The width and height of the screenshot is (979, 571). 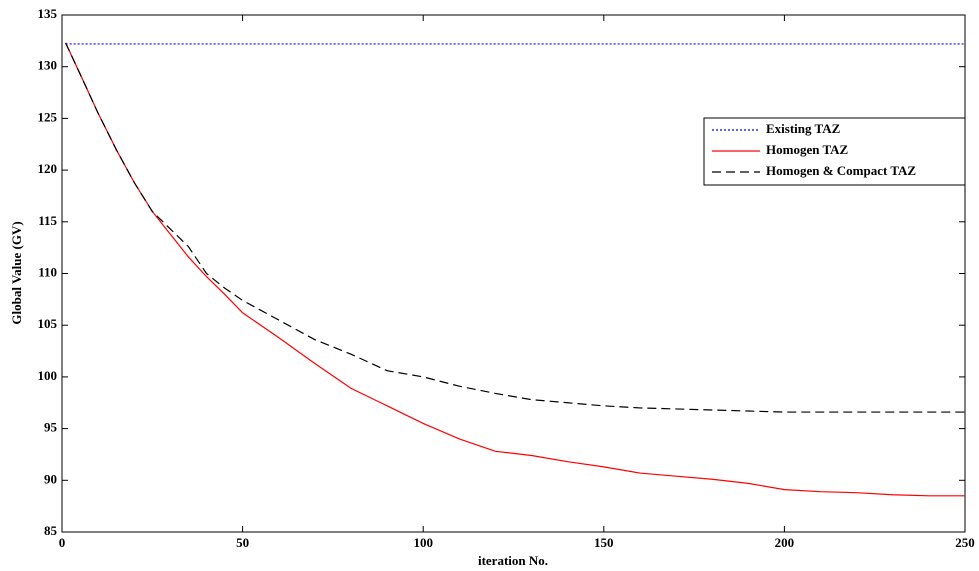 What do you see at coordinates (604, 542) in the screenshot?
I see `x-tick-label: 150` at bounding box center [604, 542].